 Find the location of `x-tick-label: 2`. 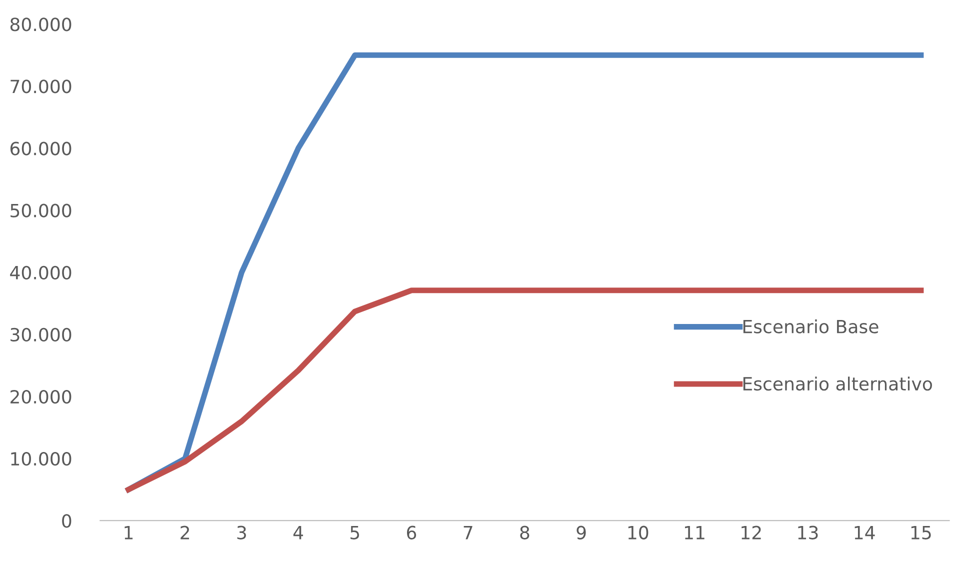

x-tick-label: 2 is located at coordinates (185, 533).